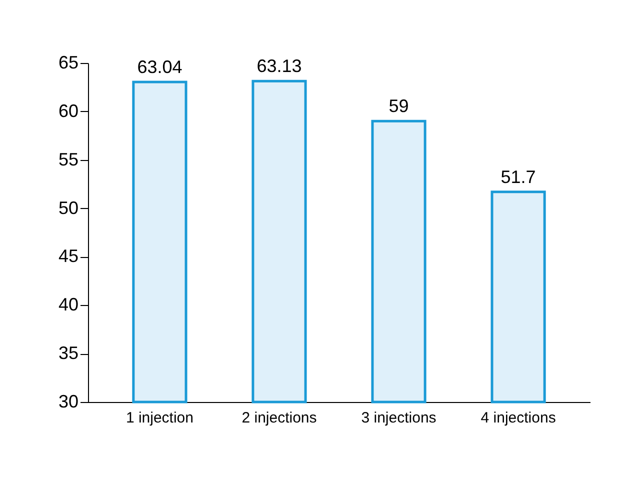  Describe the element at coordinates (518, 418) in the screenshot. I see `x-tick-label: 4 injections` at that location.